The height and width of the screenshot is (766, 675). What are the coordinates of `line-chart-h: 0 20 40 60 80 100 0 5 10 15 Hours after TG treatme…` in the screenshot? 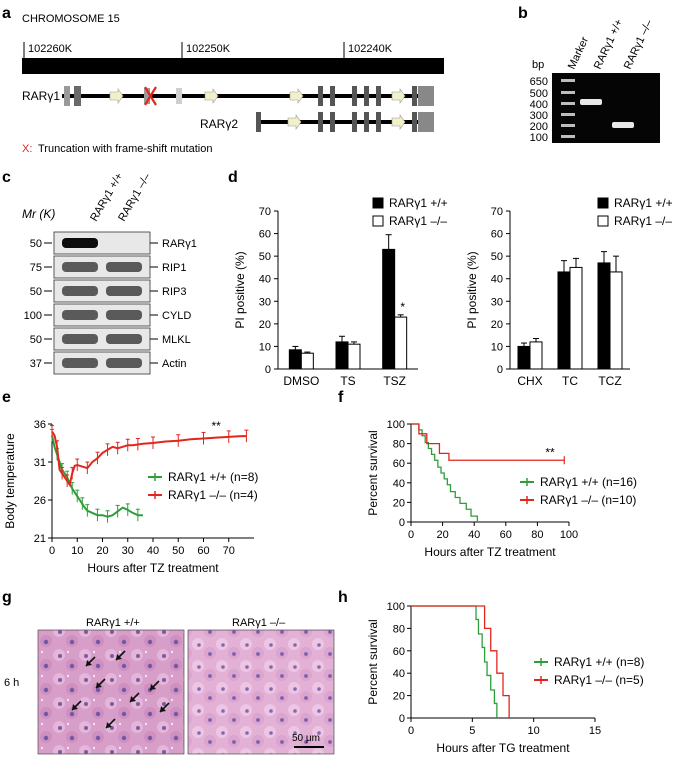 It's located at (505, 678).